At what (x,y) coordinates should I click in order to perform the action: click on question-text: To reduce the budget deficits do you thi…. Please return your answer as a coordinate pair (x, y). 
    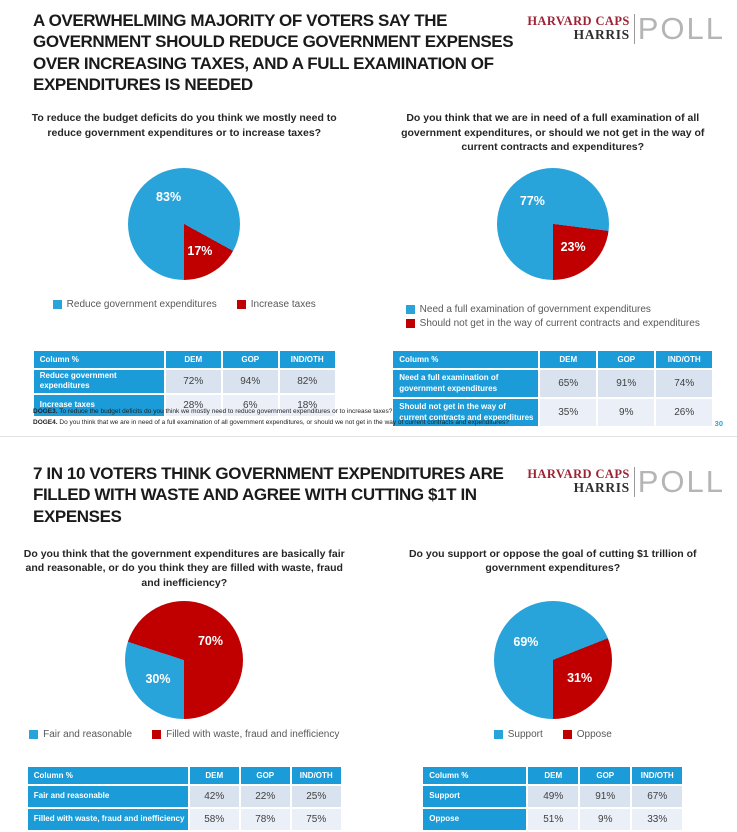
    Looking at the image, I should click on (184, 134).